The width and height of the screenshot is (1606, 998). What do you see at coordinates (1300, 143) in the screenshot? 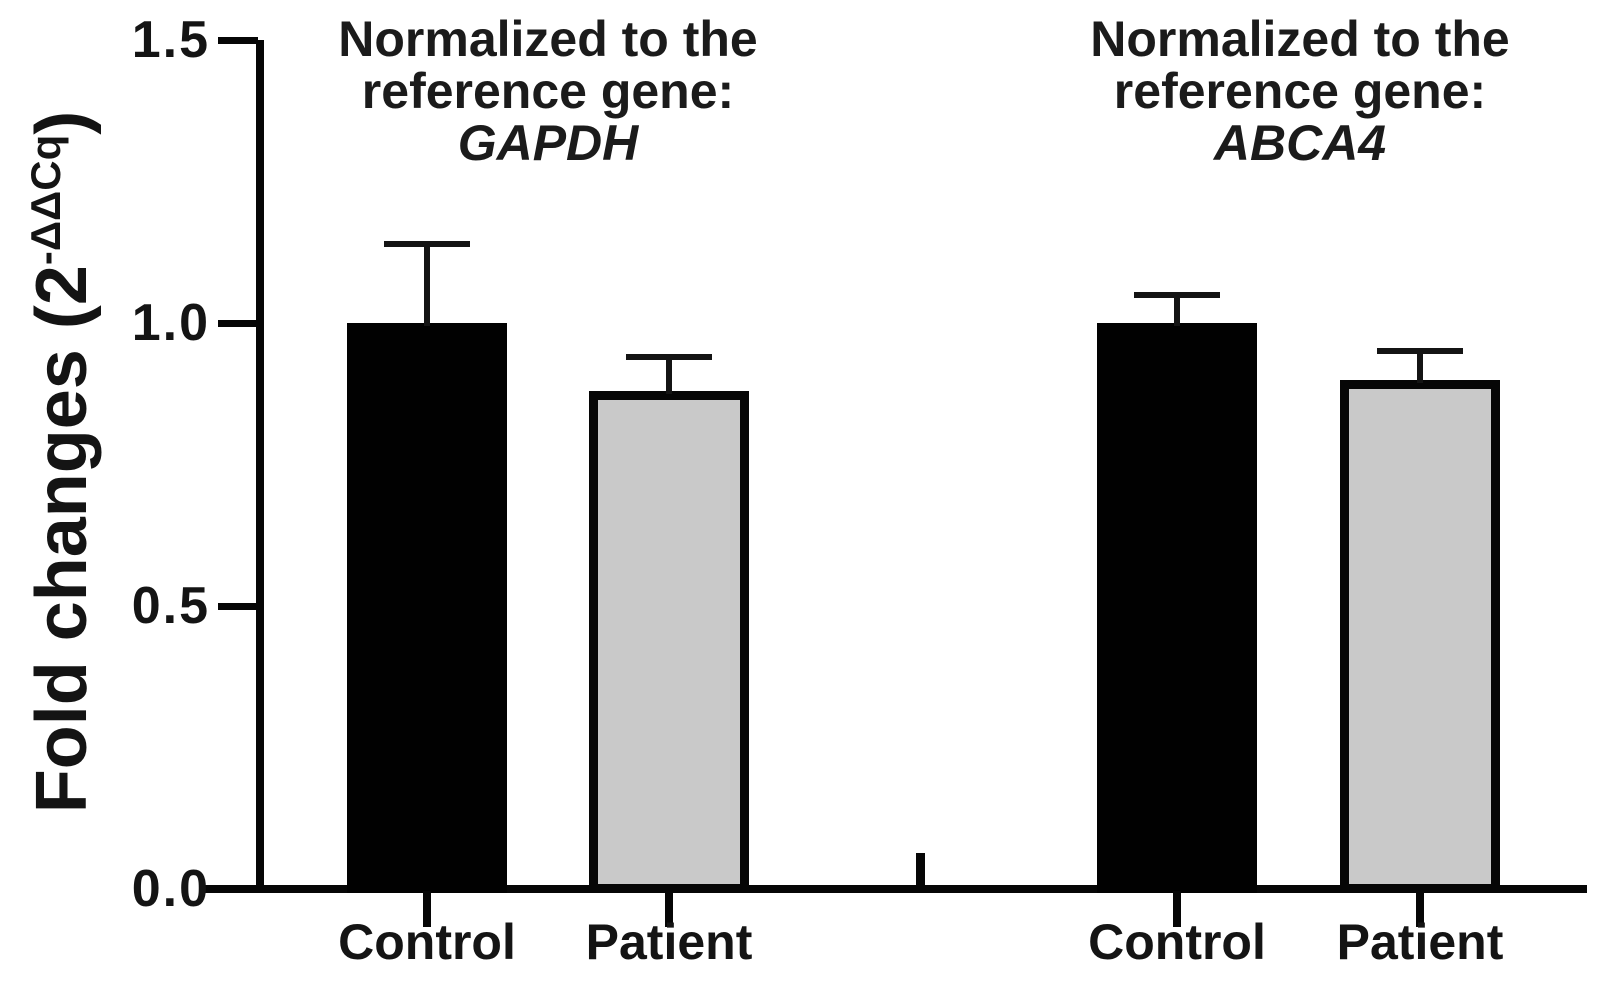
I see `reference-gene-name: ABCA4` at bounding box center [1300, 143].